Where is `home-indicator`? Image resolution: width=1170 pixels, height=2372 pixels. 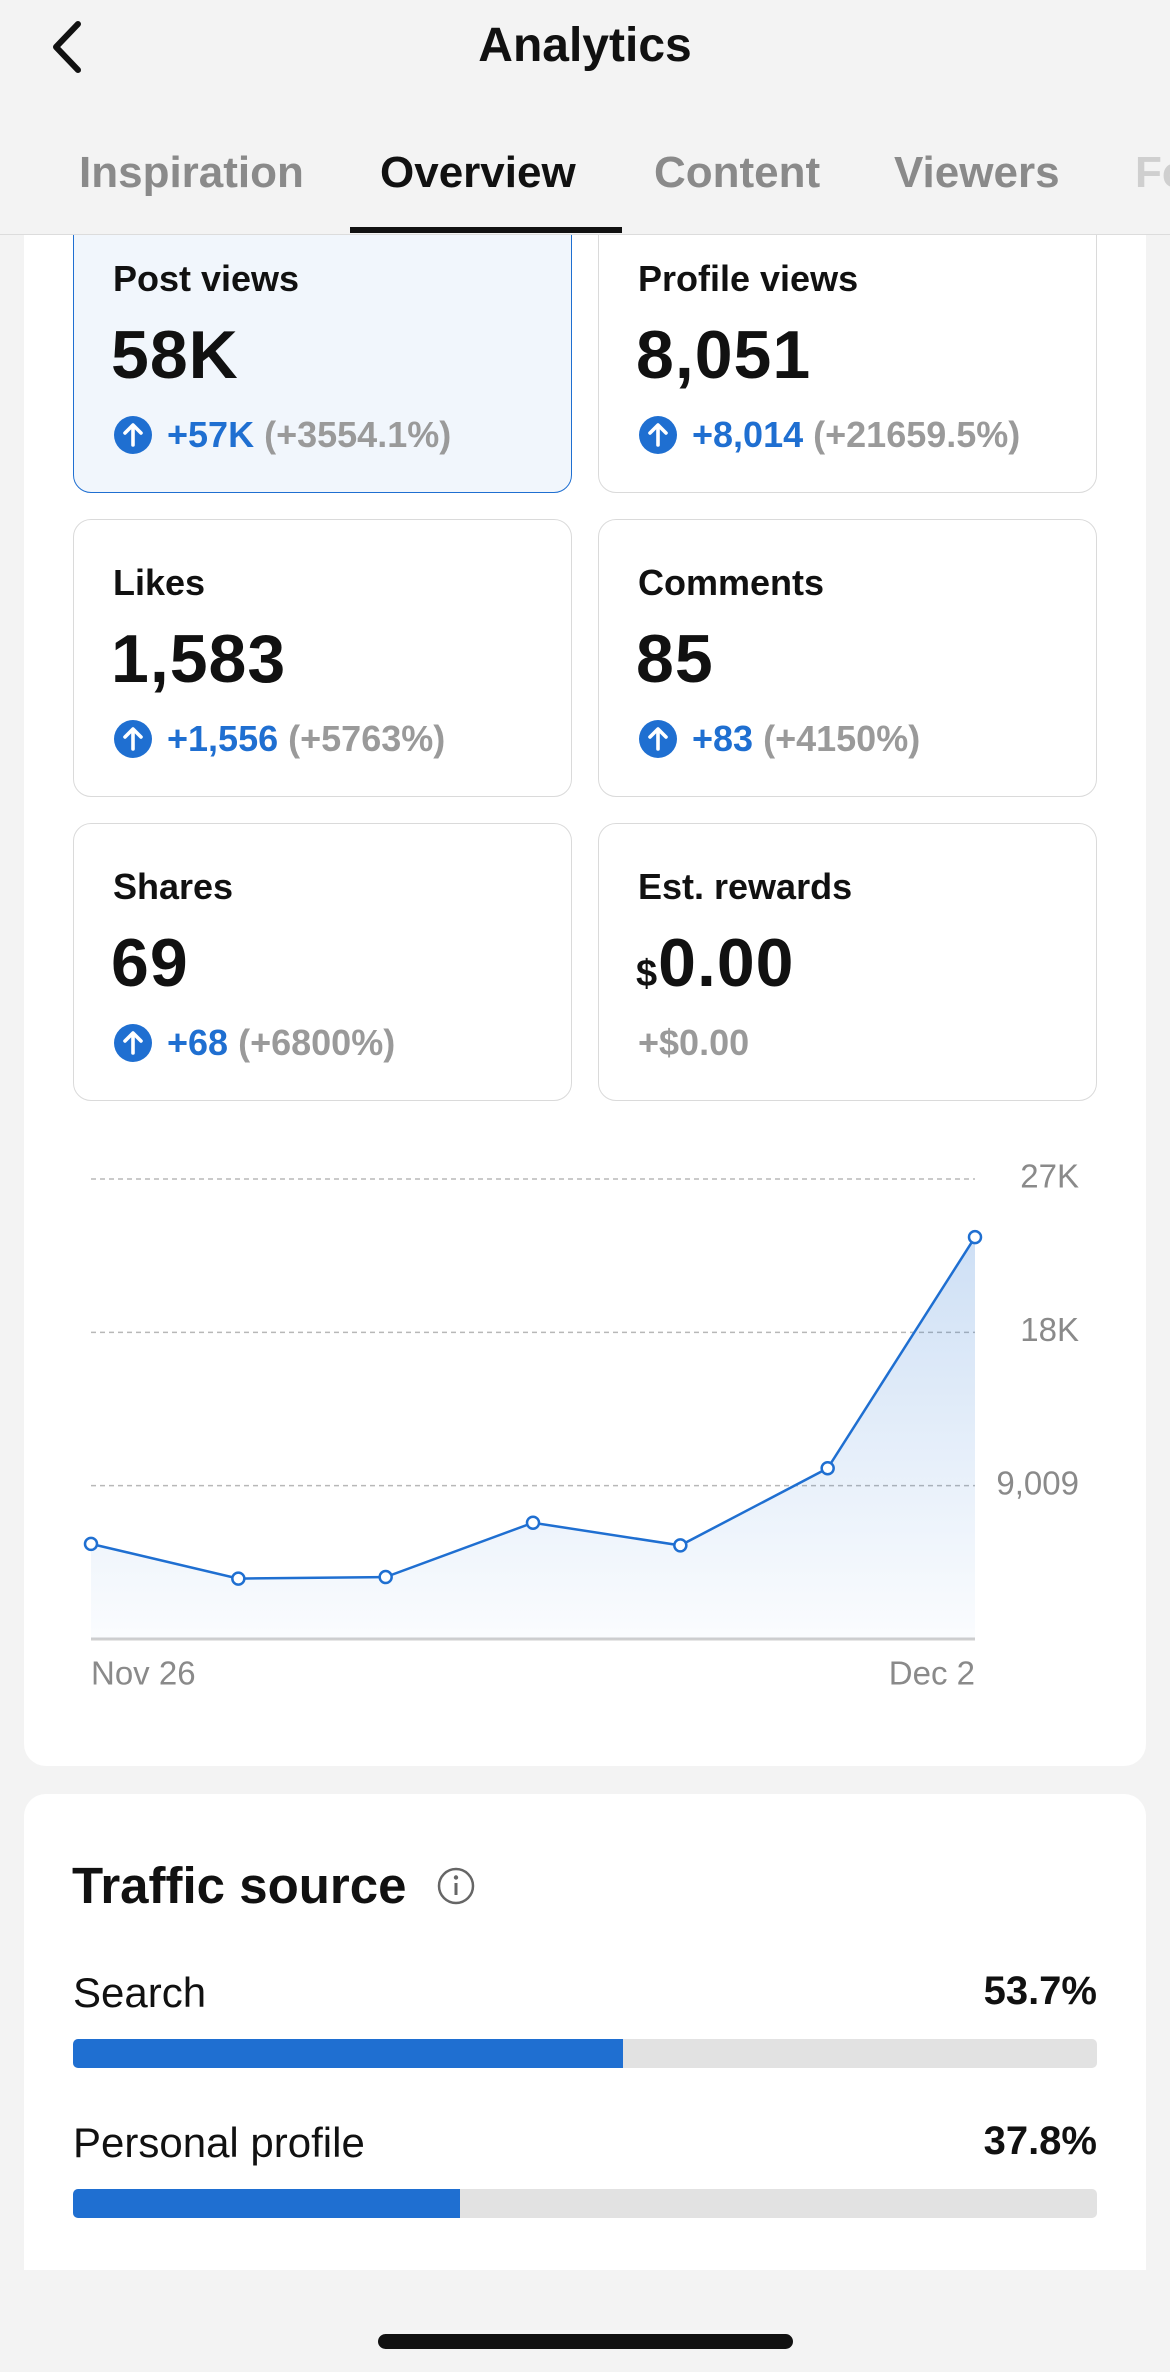
home-indicator is located at coordinates (585, 2341).